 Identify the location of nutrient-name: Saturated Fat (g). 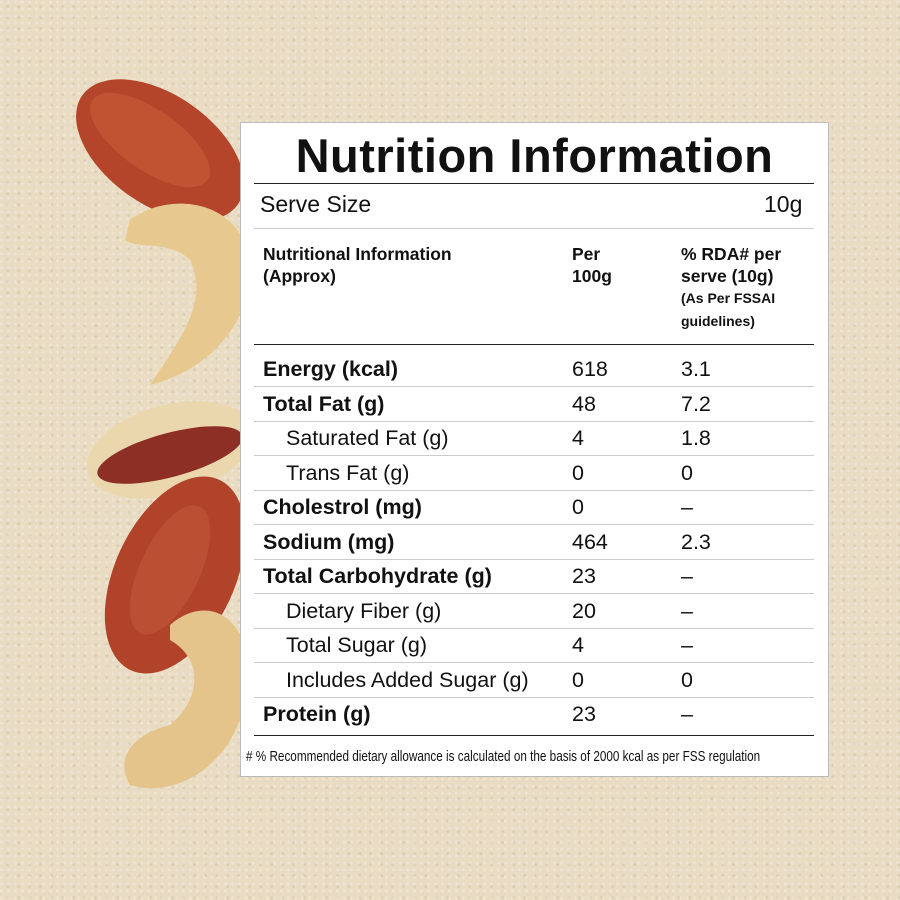
(367, 438).